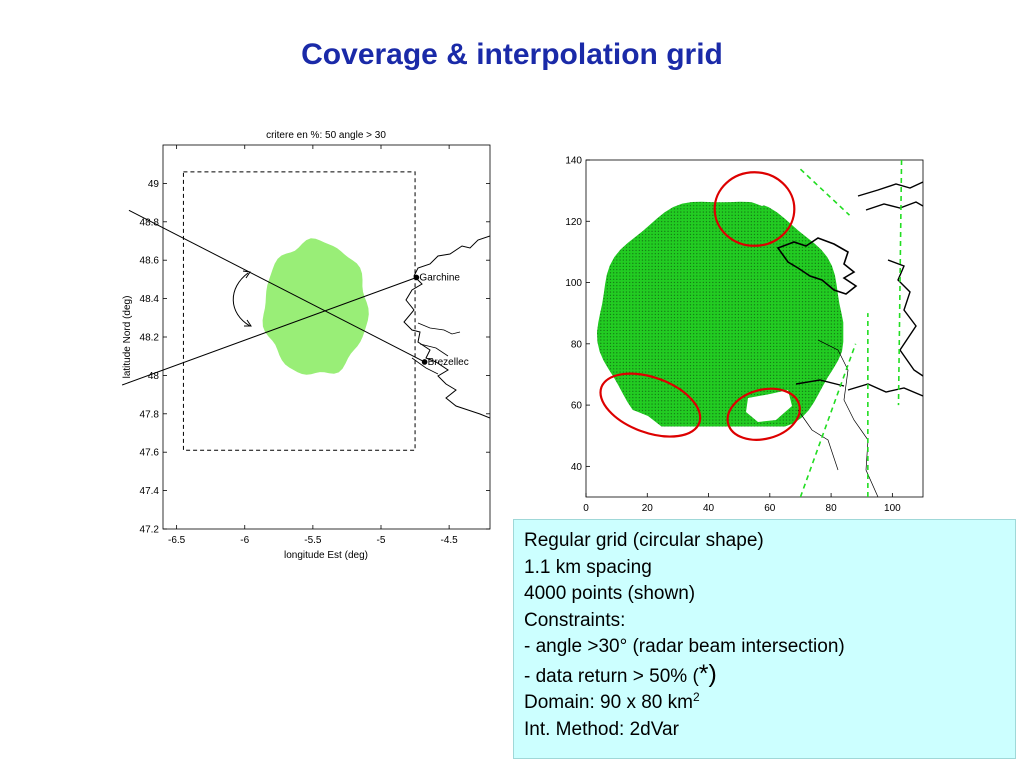 The image size is (1024, 768). I want to click on left-y-tick-label-9: 49, so click(154, 184).